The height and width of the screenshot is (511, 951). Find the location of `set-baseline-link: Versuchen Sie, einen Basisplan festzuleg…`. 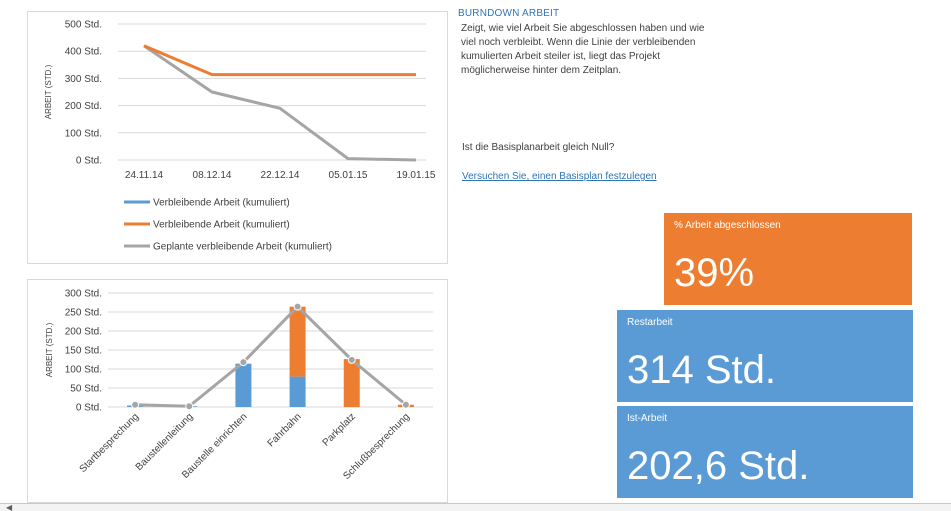

set-baseline-link: Versuchen Sie, einen Basisplan festzuleg… is located at coordinates (559, 176).